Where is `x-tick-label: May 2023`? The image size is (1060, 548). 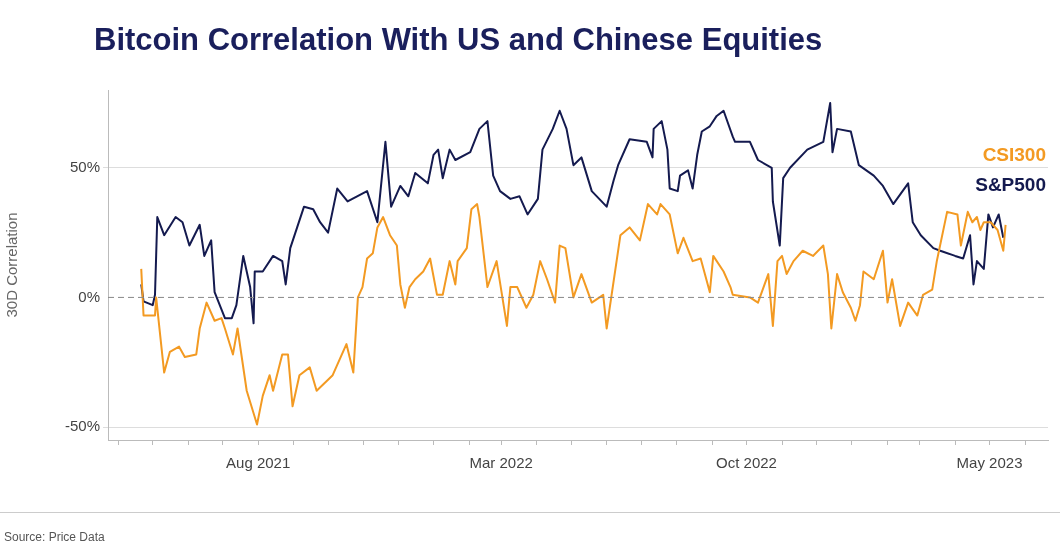
x-tick-label: May 2023 is located at coordinates (989, 463).